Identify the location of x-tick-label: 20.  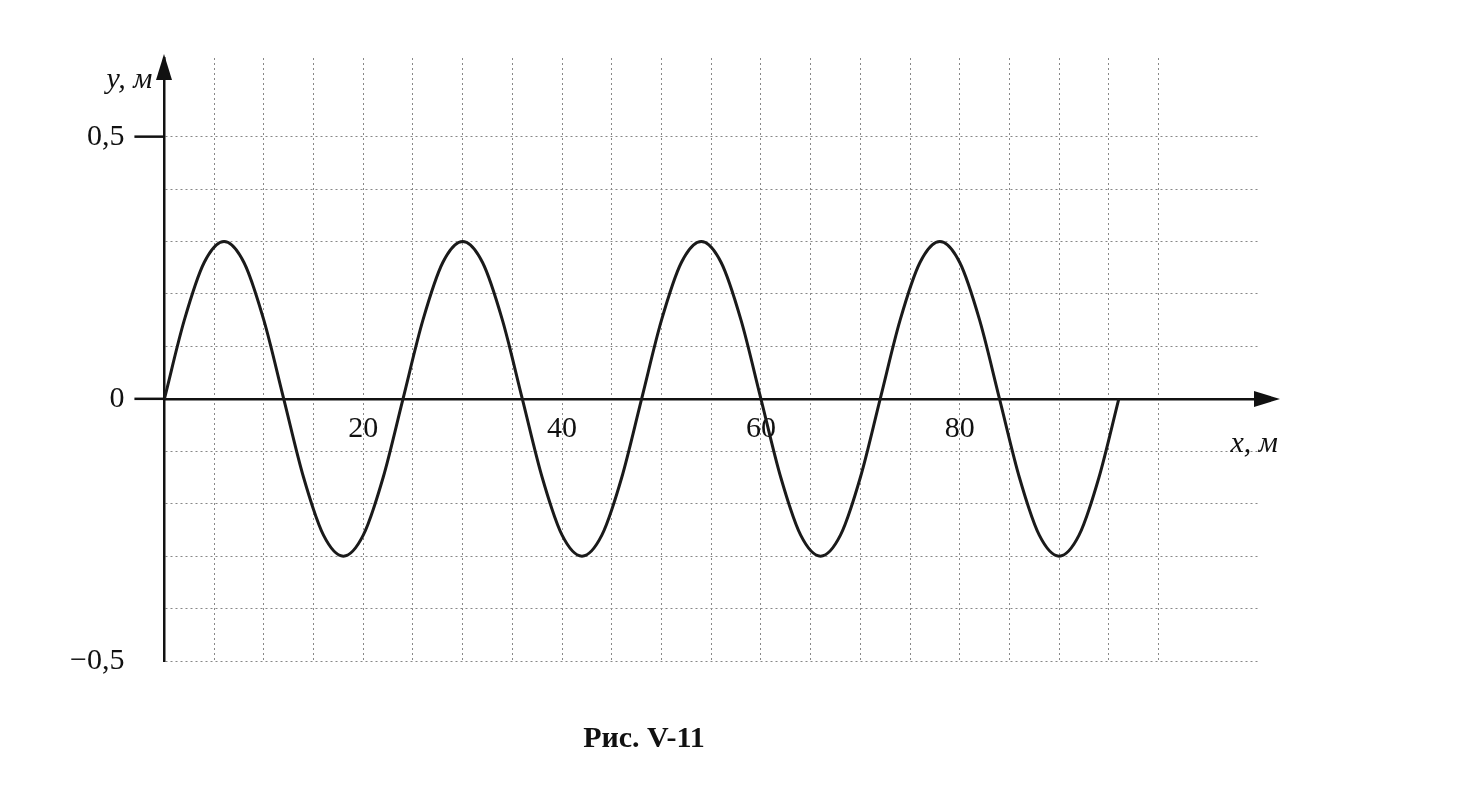
(363, 426).